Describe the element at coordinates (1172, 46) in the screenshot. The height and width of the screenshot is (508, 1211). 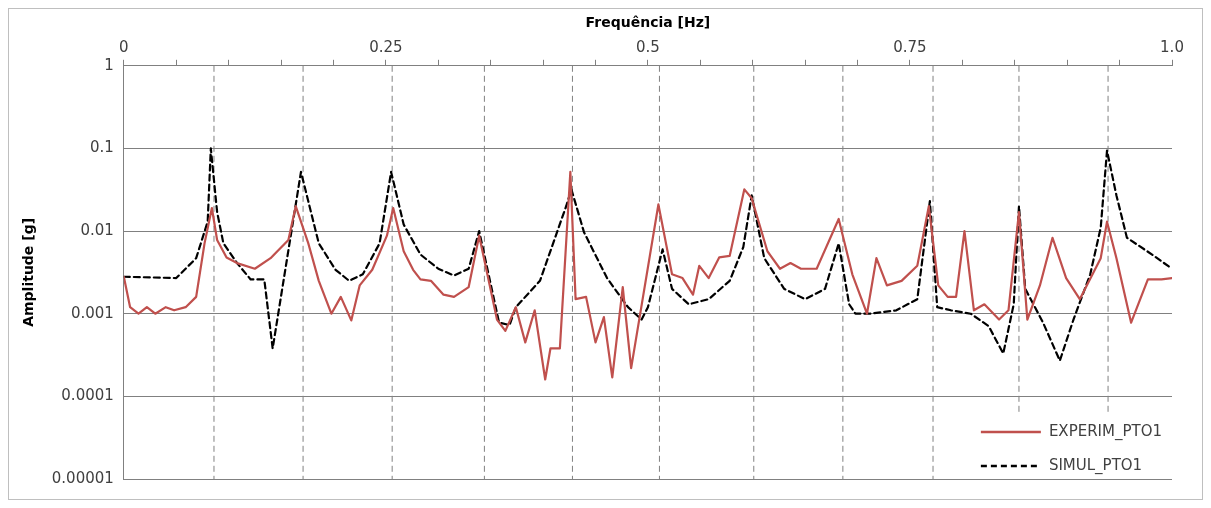
I see `x-tick-label: 1.0` at that location.